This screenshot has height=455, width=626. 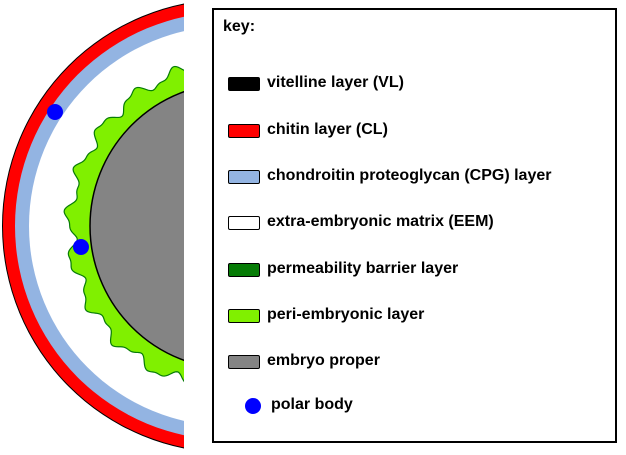 I want to click on peri-embryonic-layer-swatch, so click(x=244, y=316).